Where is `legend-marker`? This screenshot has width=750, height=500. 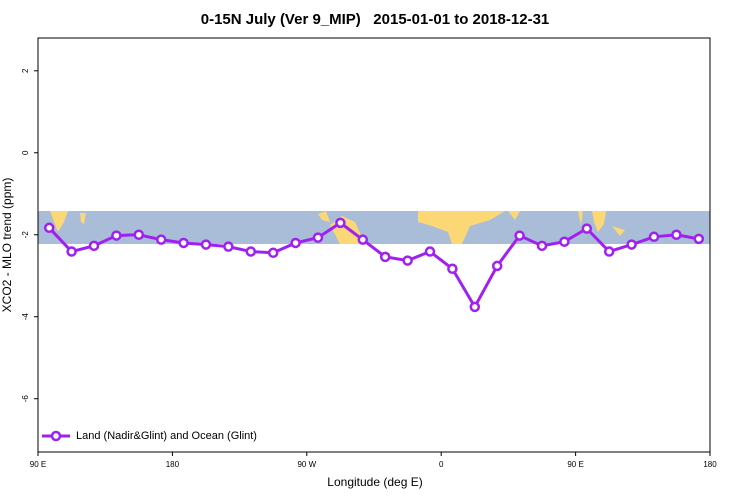 legend-marker is located at coordinates (56, 436).